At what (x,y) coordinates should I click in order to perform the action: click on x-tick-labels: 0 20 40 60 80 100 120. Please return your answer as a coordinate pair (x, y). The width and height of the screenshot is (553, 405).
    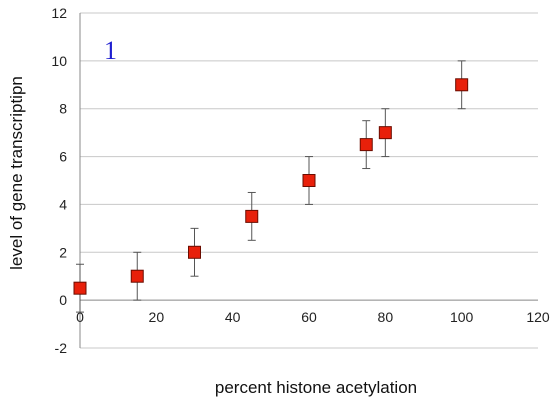
    Looking at the image, I should click on (313, 317).